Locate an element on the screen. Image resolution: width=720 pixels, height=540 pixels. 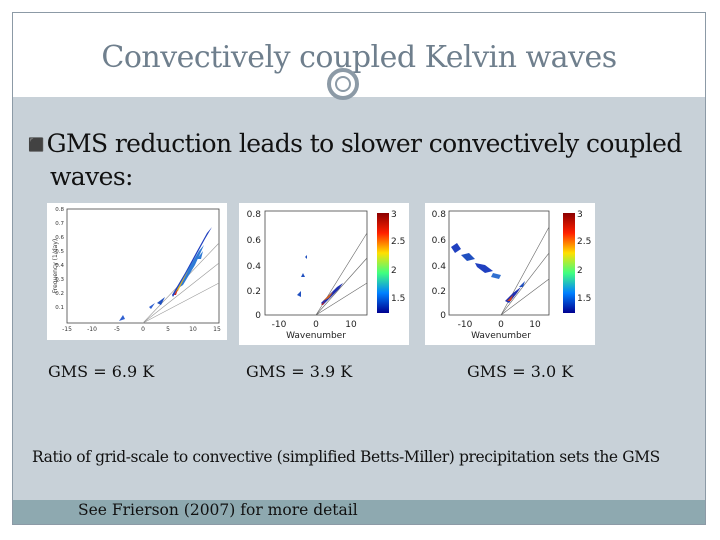
plot-2-xtick: 0 is located at coordinates (316, 325).